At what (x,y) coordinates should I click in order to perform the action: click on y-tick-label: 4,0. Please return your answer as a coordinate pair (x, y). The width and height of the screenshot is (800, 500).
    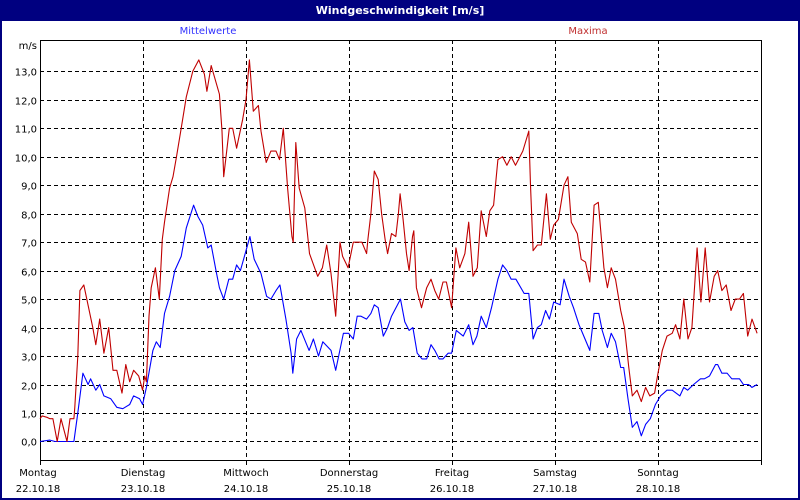
    Looking at the image, I should click on (29, 330).